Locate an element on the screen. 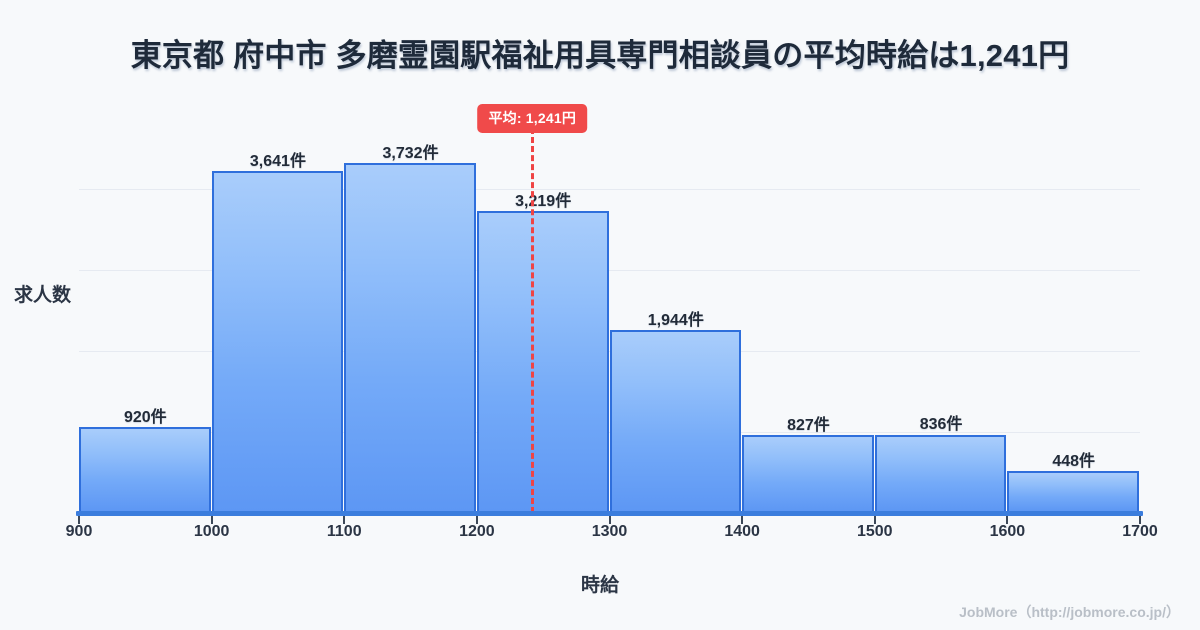  bar-value-label: 920件 is located at coordinates (145, 417).